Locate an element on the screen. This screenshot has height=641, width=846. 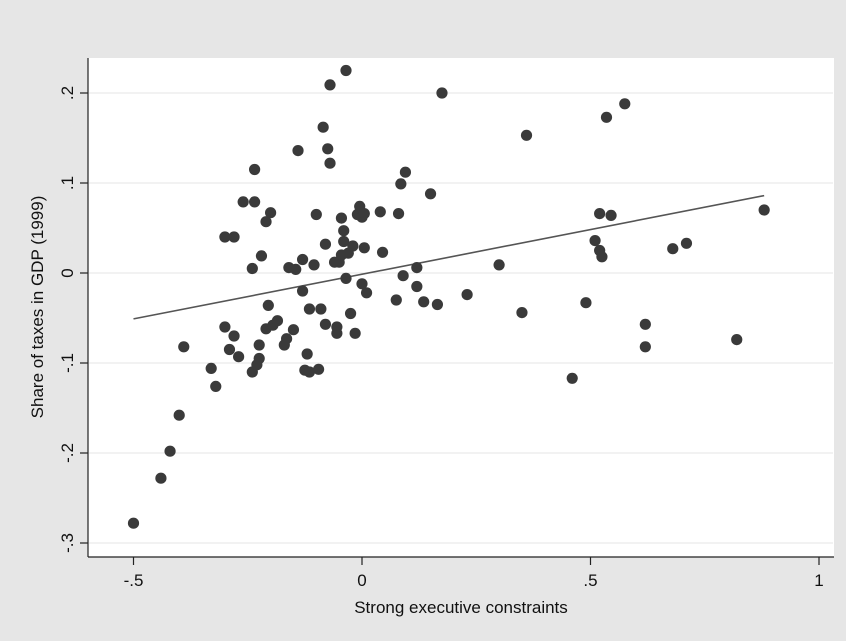
x-axis-ticks: -.5 0 .5 1 is located at coordinates (474, 573).